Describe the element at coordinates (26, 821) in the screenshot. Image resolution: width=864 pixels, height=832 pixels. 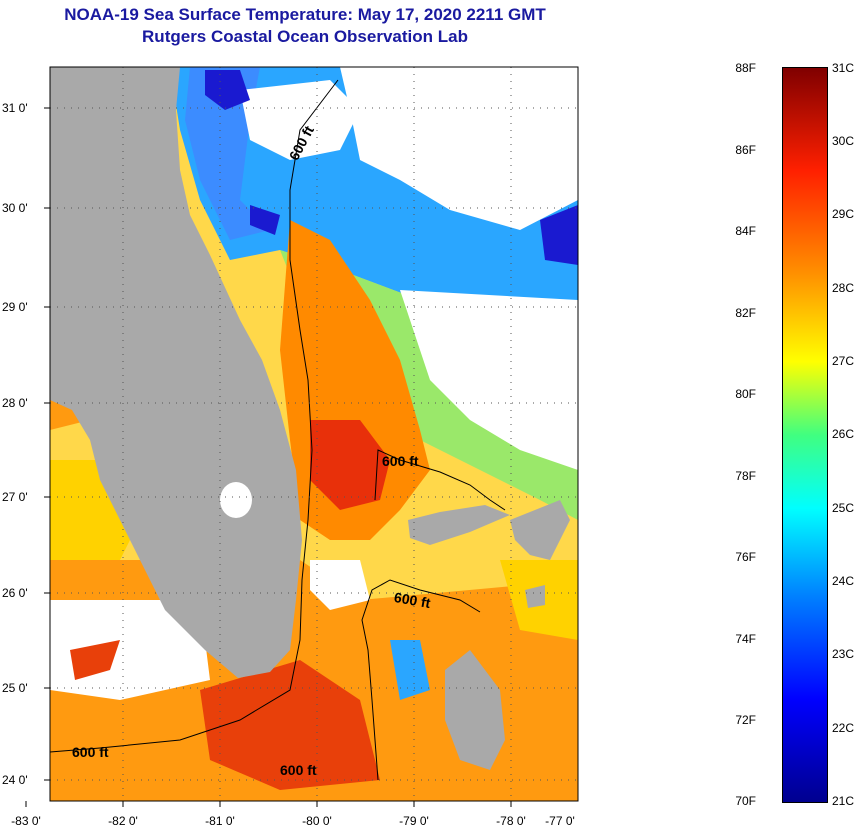
I see `lon-label: -83 0'` at that location.